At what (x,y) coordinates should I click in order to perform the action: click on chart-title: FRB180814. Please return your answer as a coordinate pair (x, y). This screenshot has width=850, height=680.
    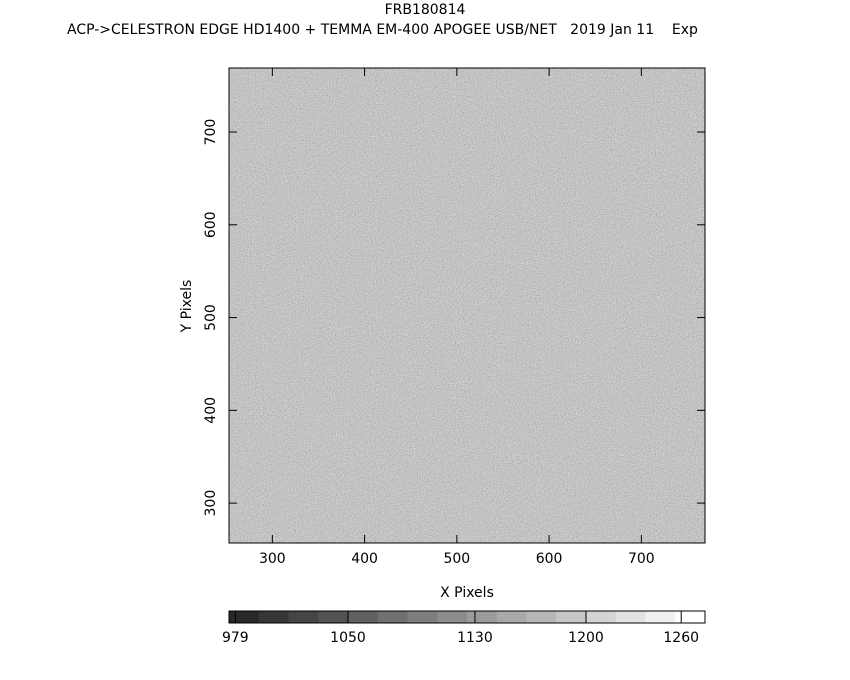
    Looking at the image, I should click on (425, 10).